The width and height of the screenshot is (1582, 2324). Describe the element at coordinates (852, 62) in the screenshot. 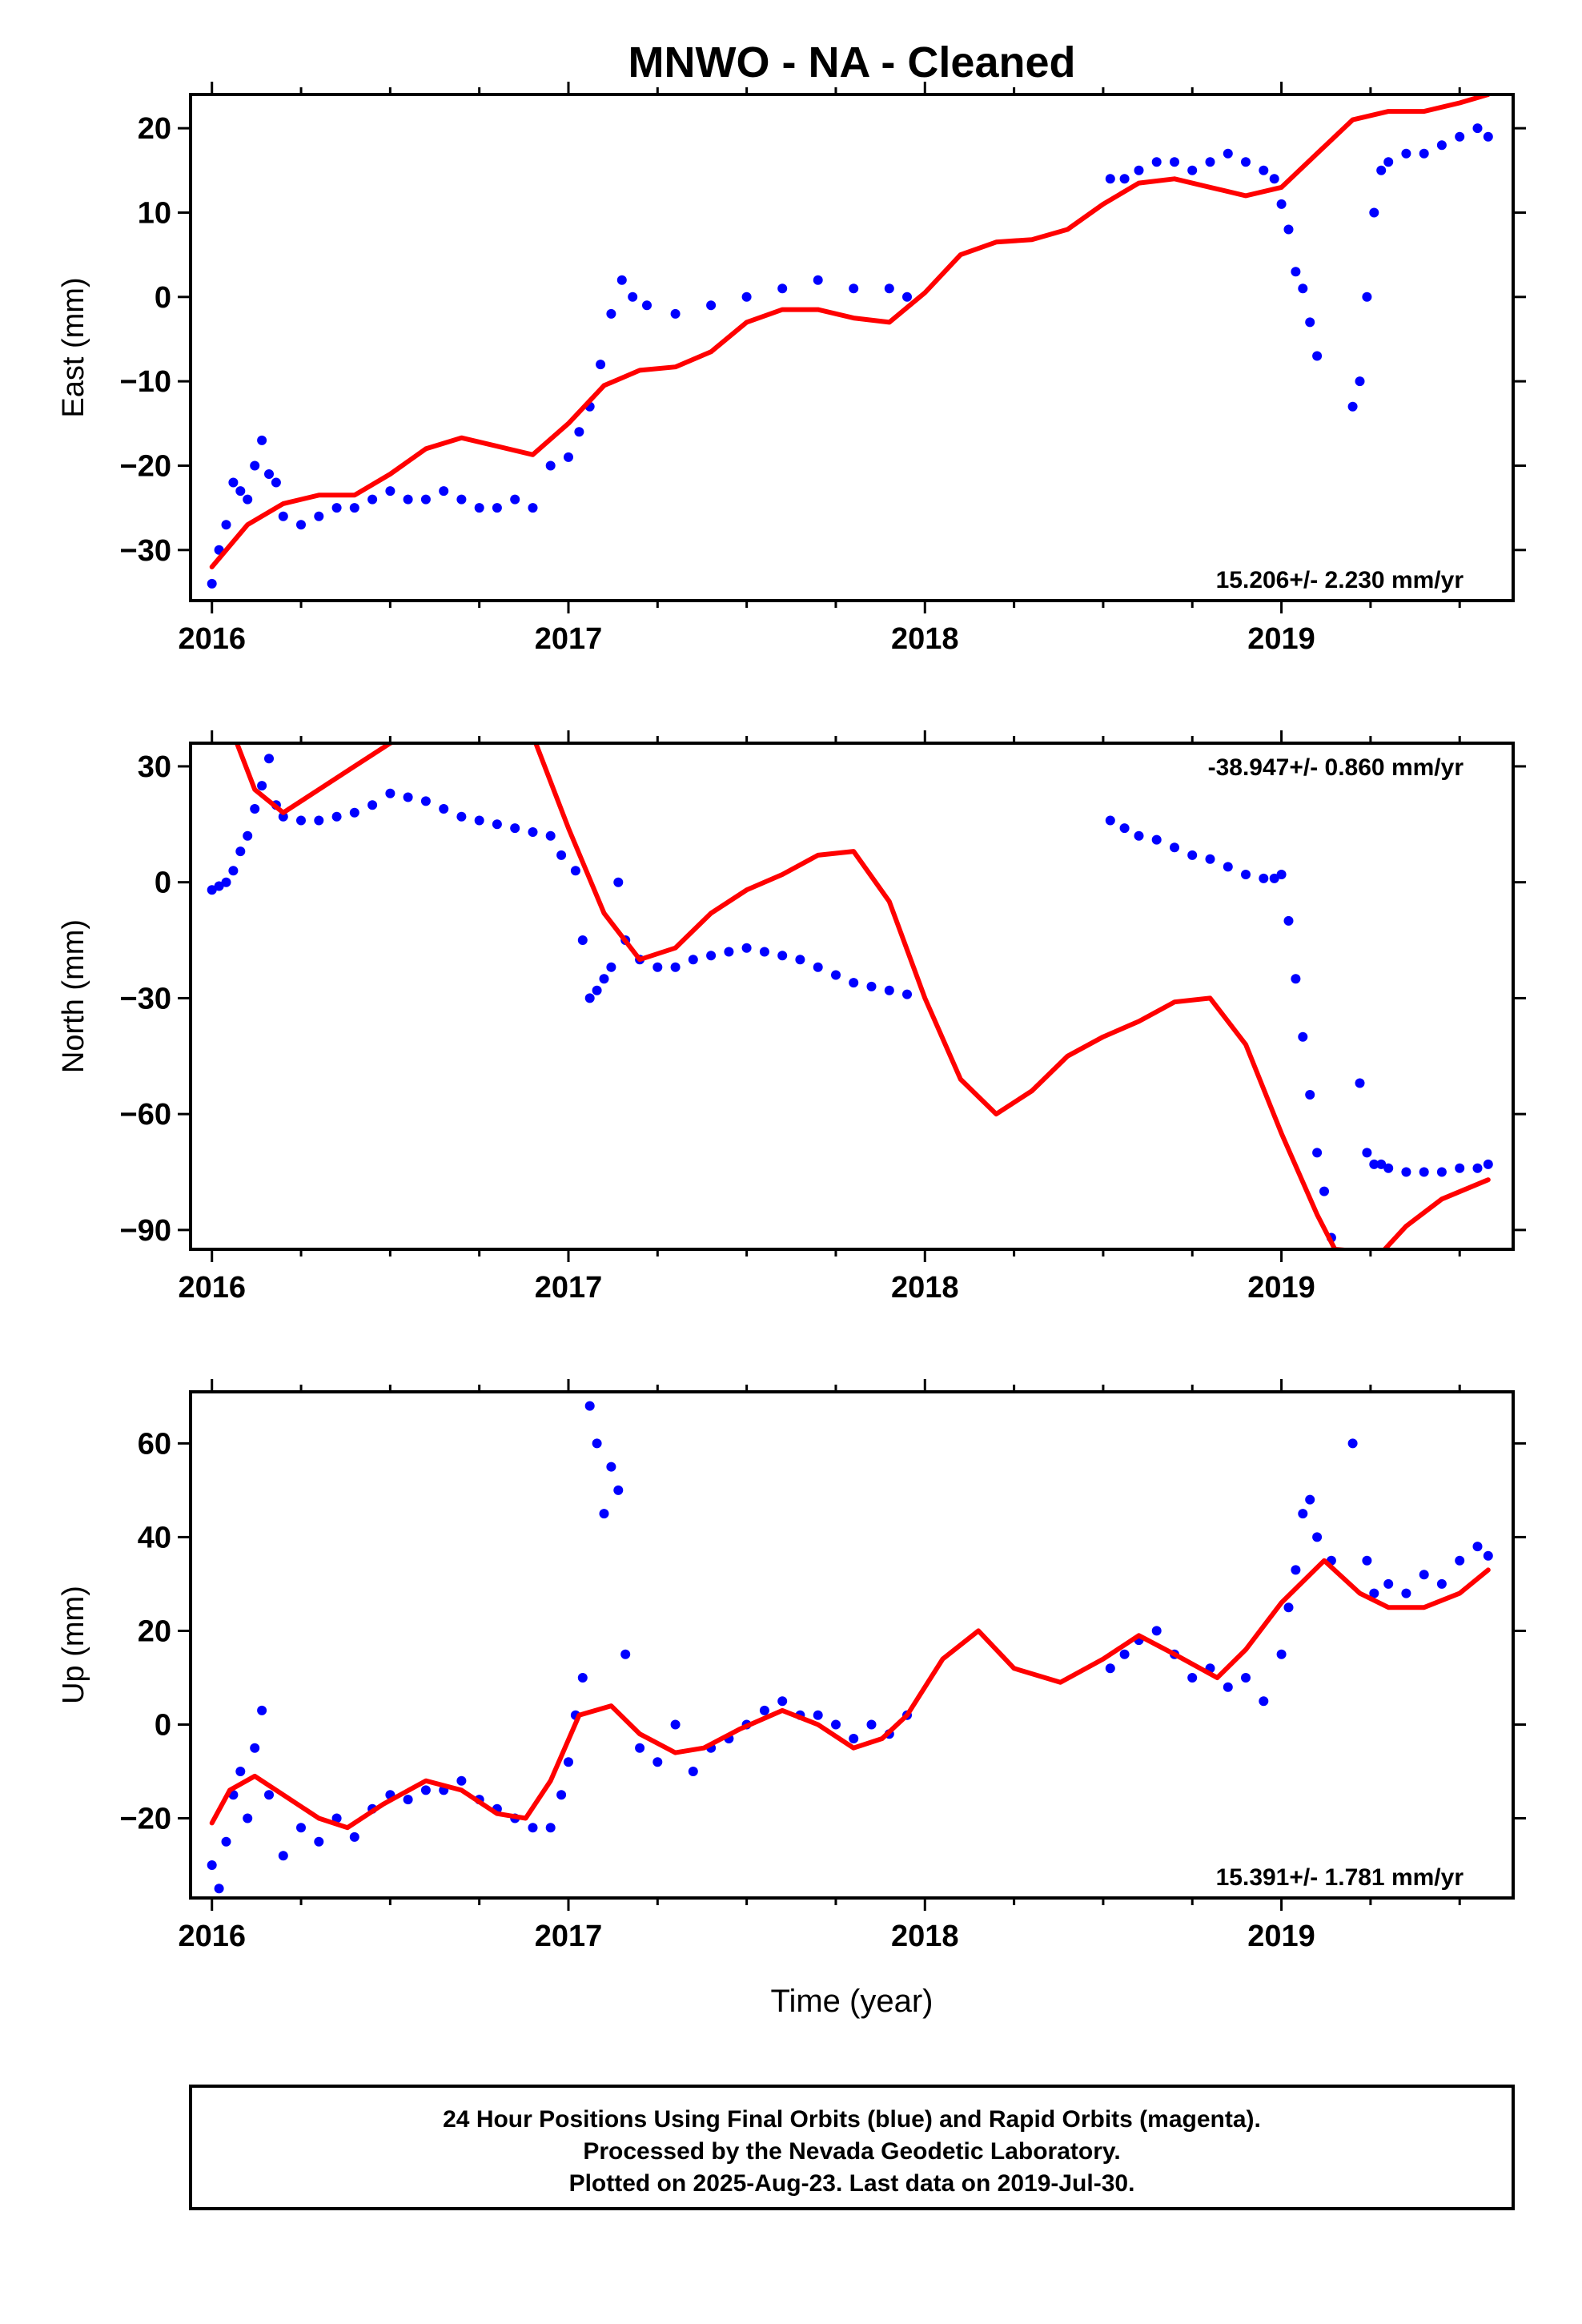

I see `figure-title: MNWO - NA - Cleaned` at that location.